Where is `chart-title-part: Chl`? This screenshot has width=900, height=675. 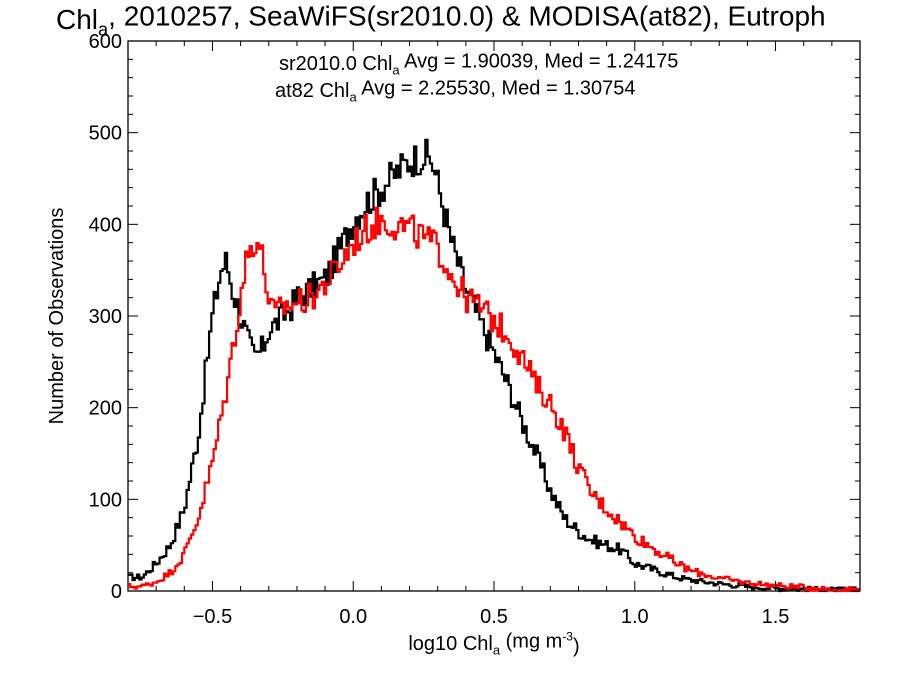
chart-title-part: Chl is located at coordinates (77, 19).